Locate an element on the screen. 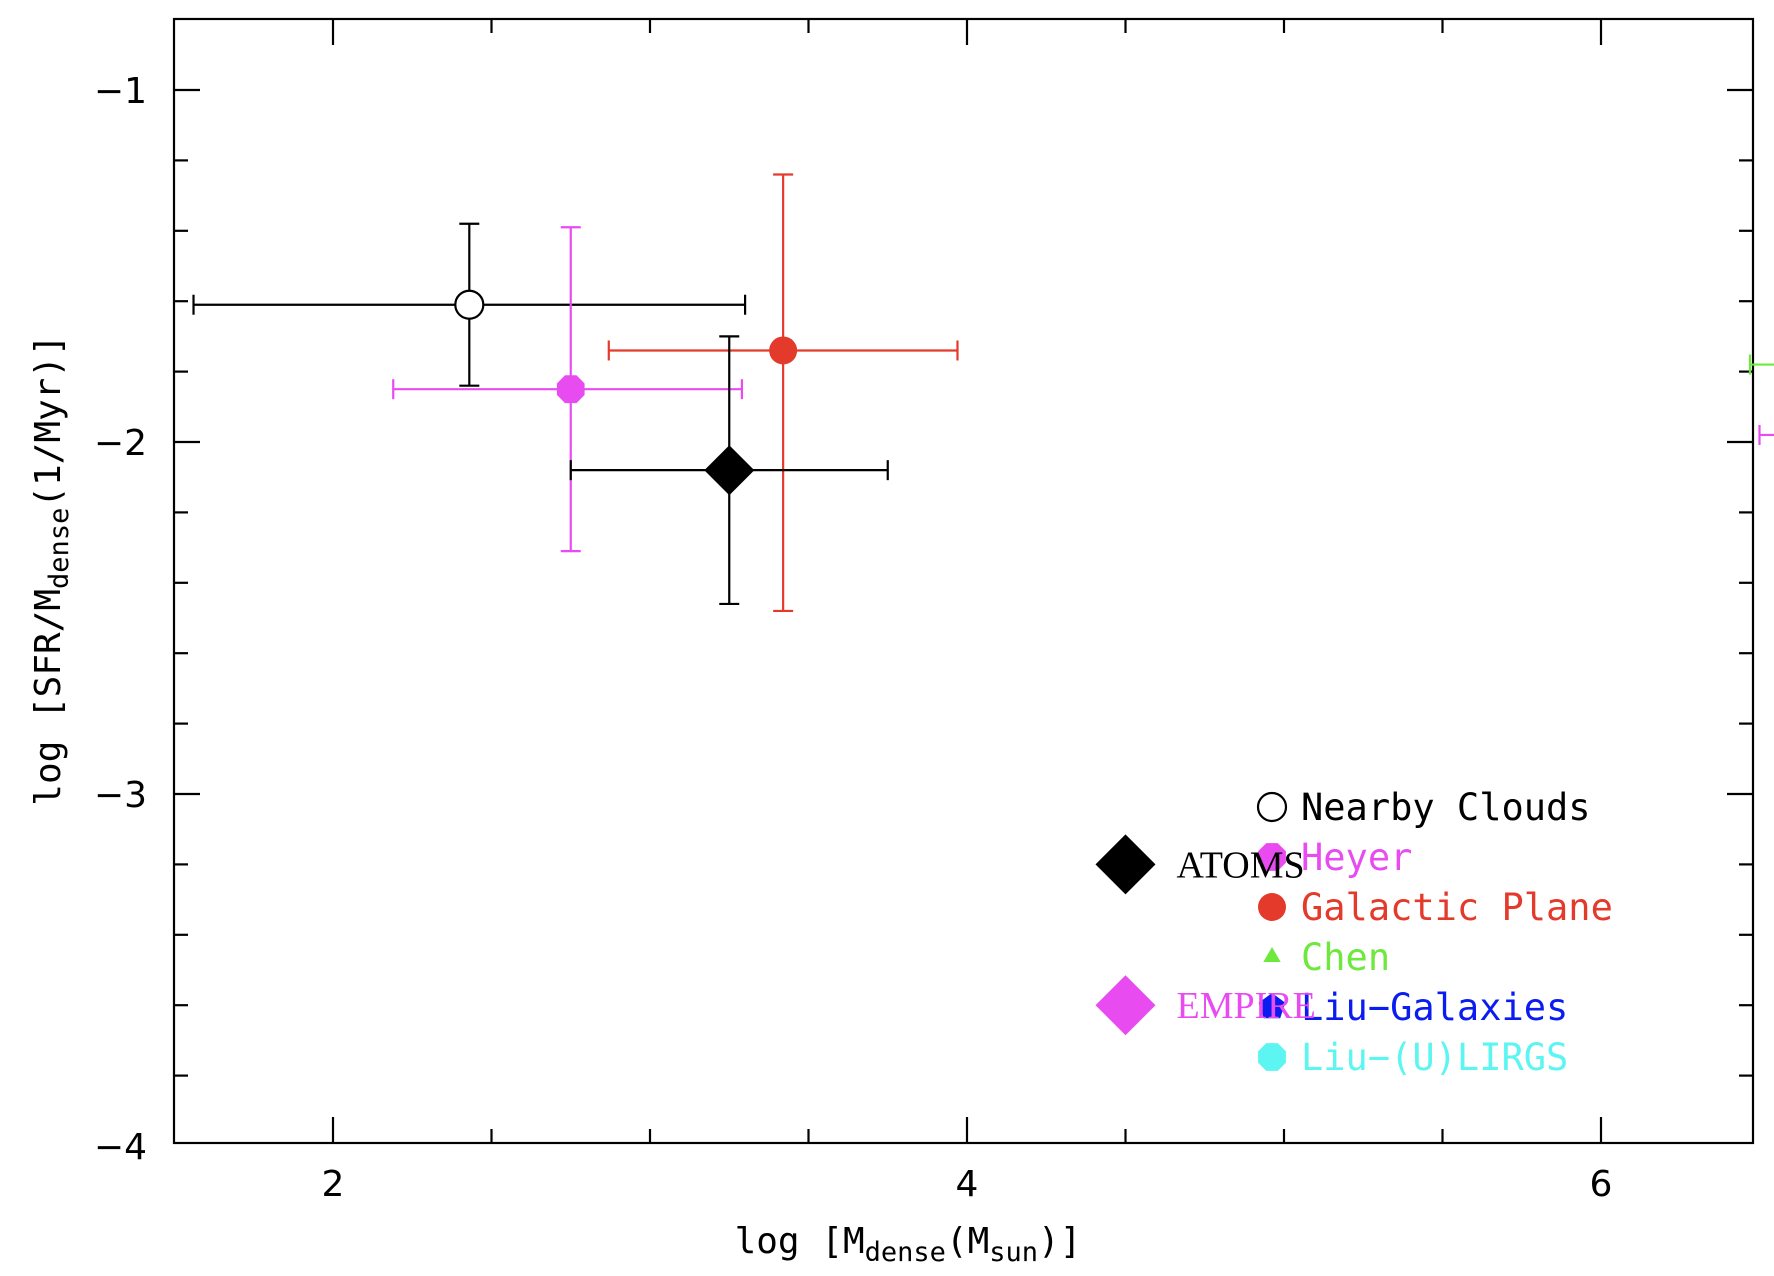 Image resolution: width=1774 pixels, height=1276 pixels. legend-label-liu-galaxies: Liu−Galaxies is located at coordinates (1434, 1007).